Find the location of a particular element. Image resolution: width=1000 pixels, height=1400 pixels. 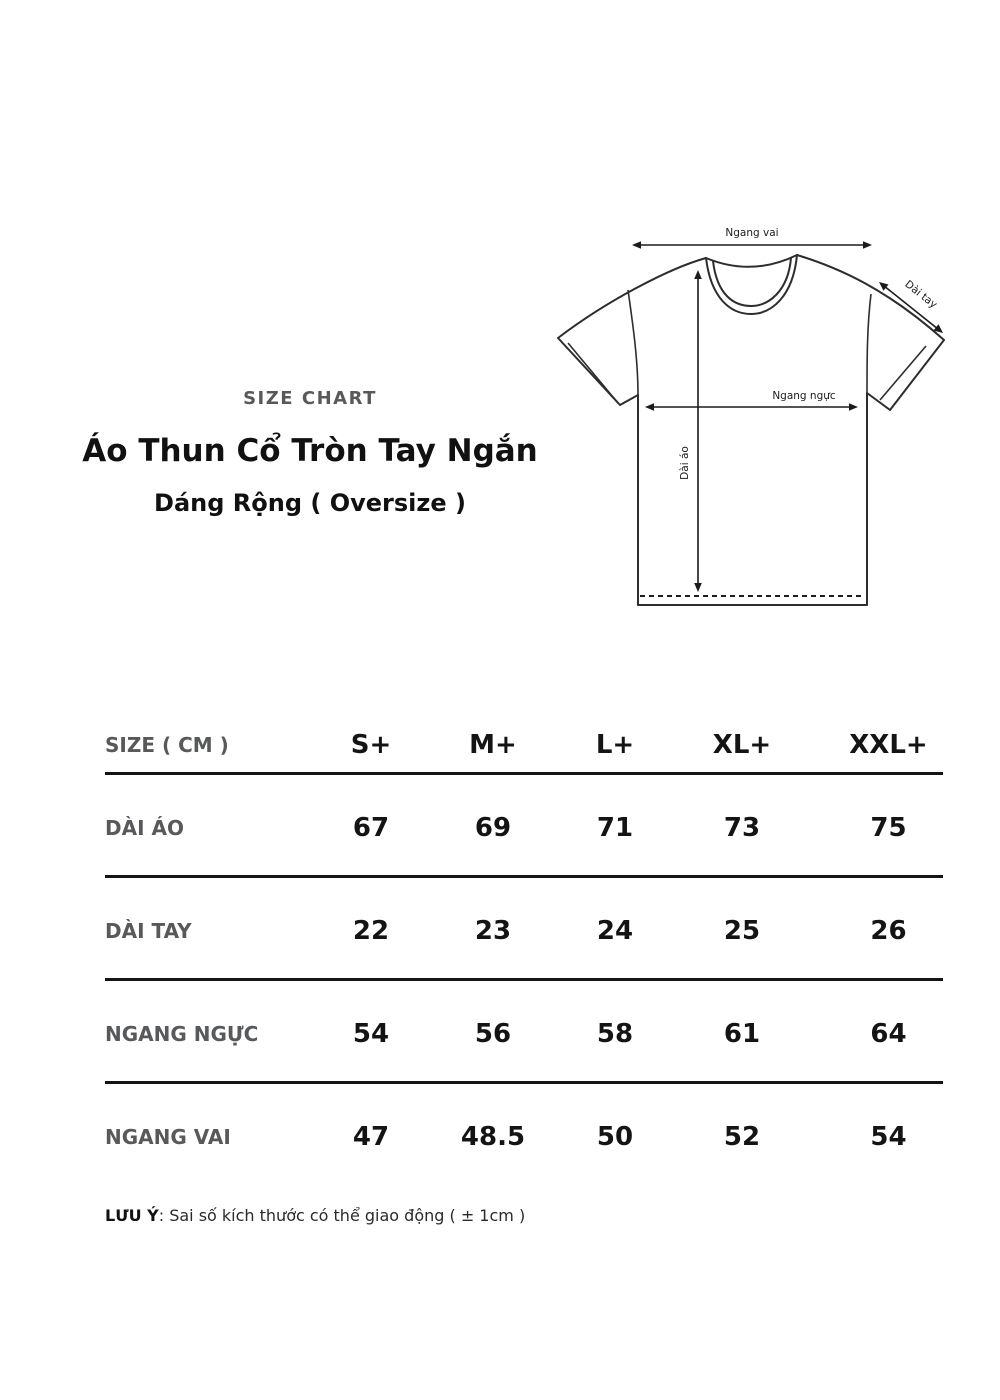

cell-value: 71 is located at coordinates (615, 828).